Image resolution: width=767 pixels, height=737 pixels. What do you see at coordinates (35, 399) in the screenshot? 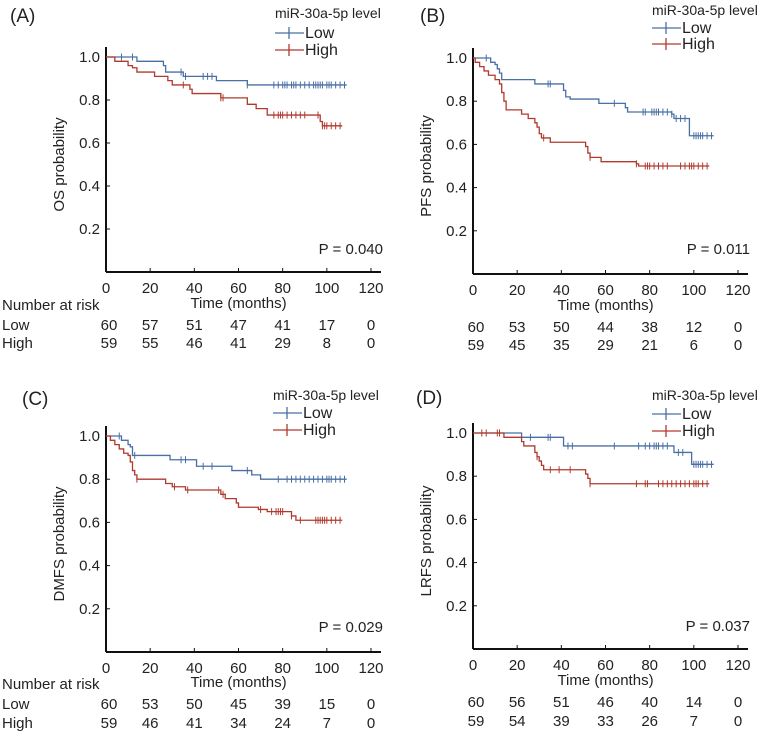
I see `panel-label: (C)` at bounding box center [35, 399].